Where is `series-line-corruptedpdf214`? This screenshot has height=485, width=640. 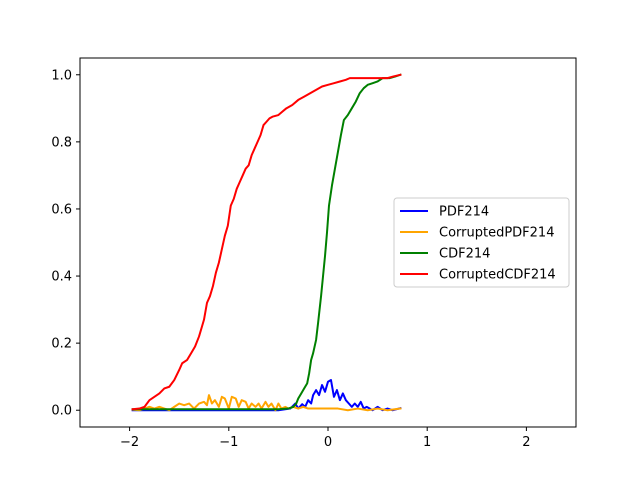
series-line-corruptedpdf214 is located at coordinates (266, 403).